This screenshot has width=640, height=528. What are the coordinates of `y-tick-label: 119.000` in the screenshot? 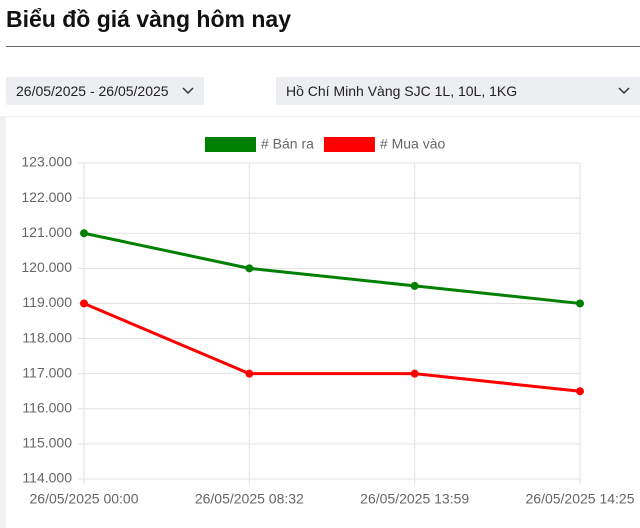 It's located at (47, 302).